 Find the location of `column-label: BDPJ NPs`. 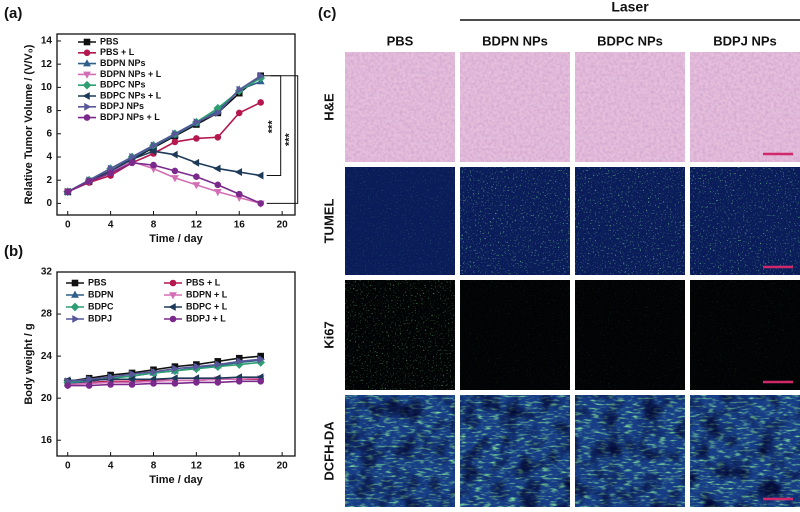

column-label: BDPJ NPs is located at coordinates (745, 40).